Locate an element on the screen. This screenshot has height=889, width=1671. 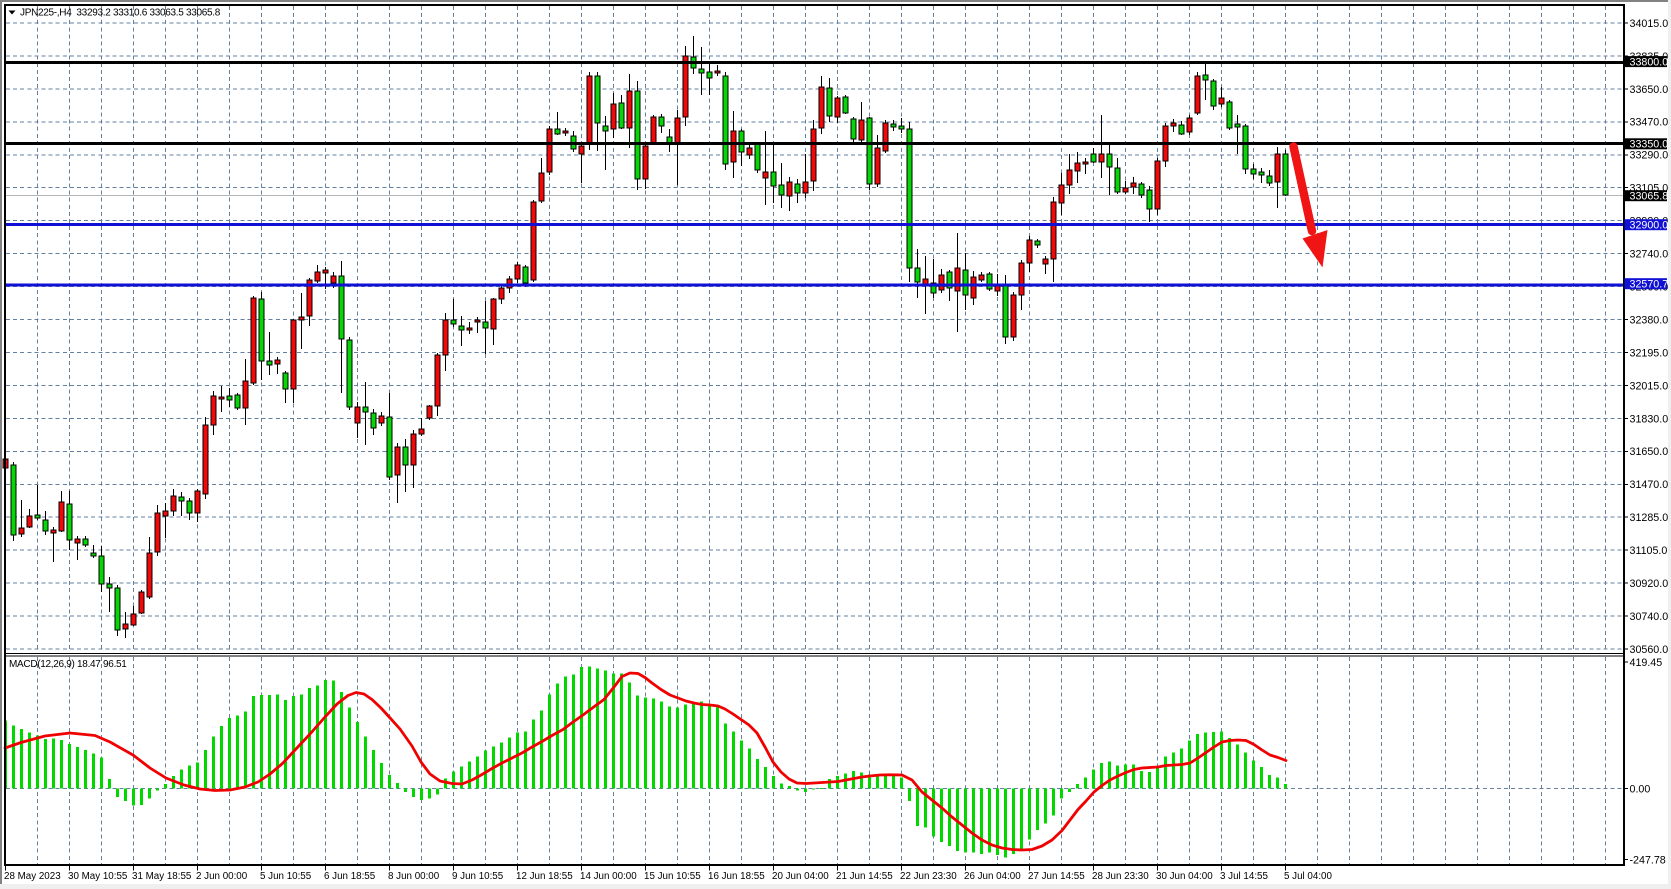
svg-text: 32570.7 is located at coordinates (1649, 285).